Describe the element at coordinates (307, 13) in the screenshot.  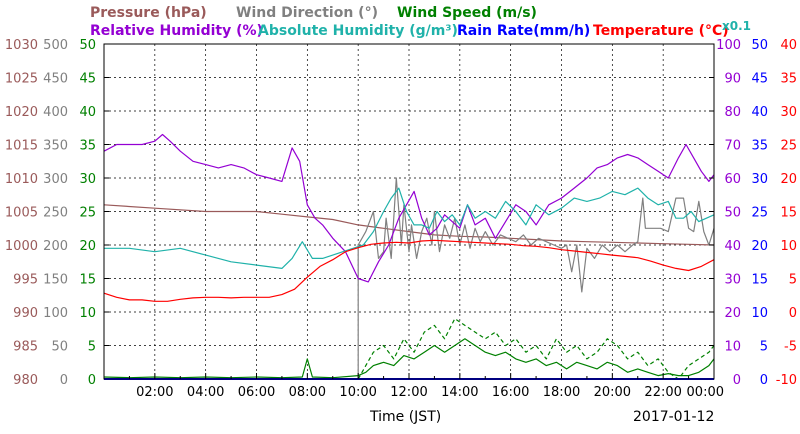
I see `legend-wind-direction: Wind Direction (°)` at that location.